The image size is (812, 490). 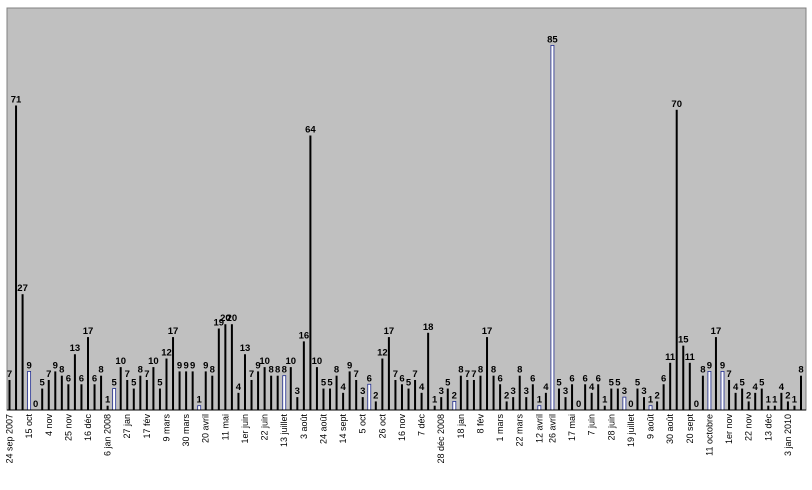 I want to click on data-label: 15, so click(x=683, y=340).